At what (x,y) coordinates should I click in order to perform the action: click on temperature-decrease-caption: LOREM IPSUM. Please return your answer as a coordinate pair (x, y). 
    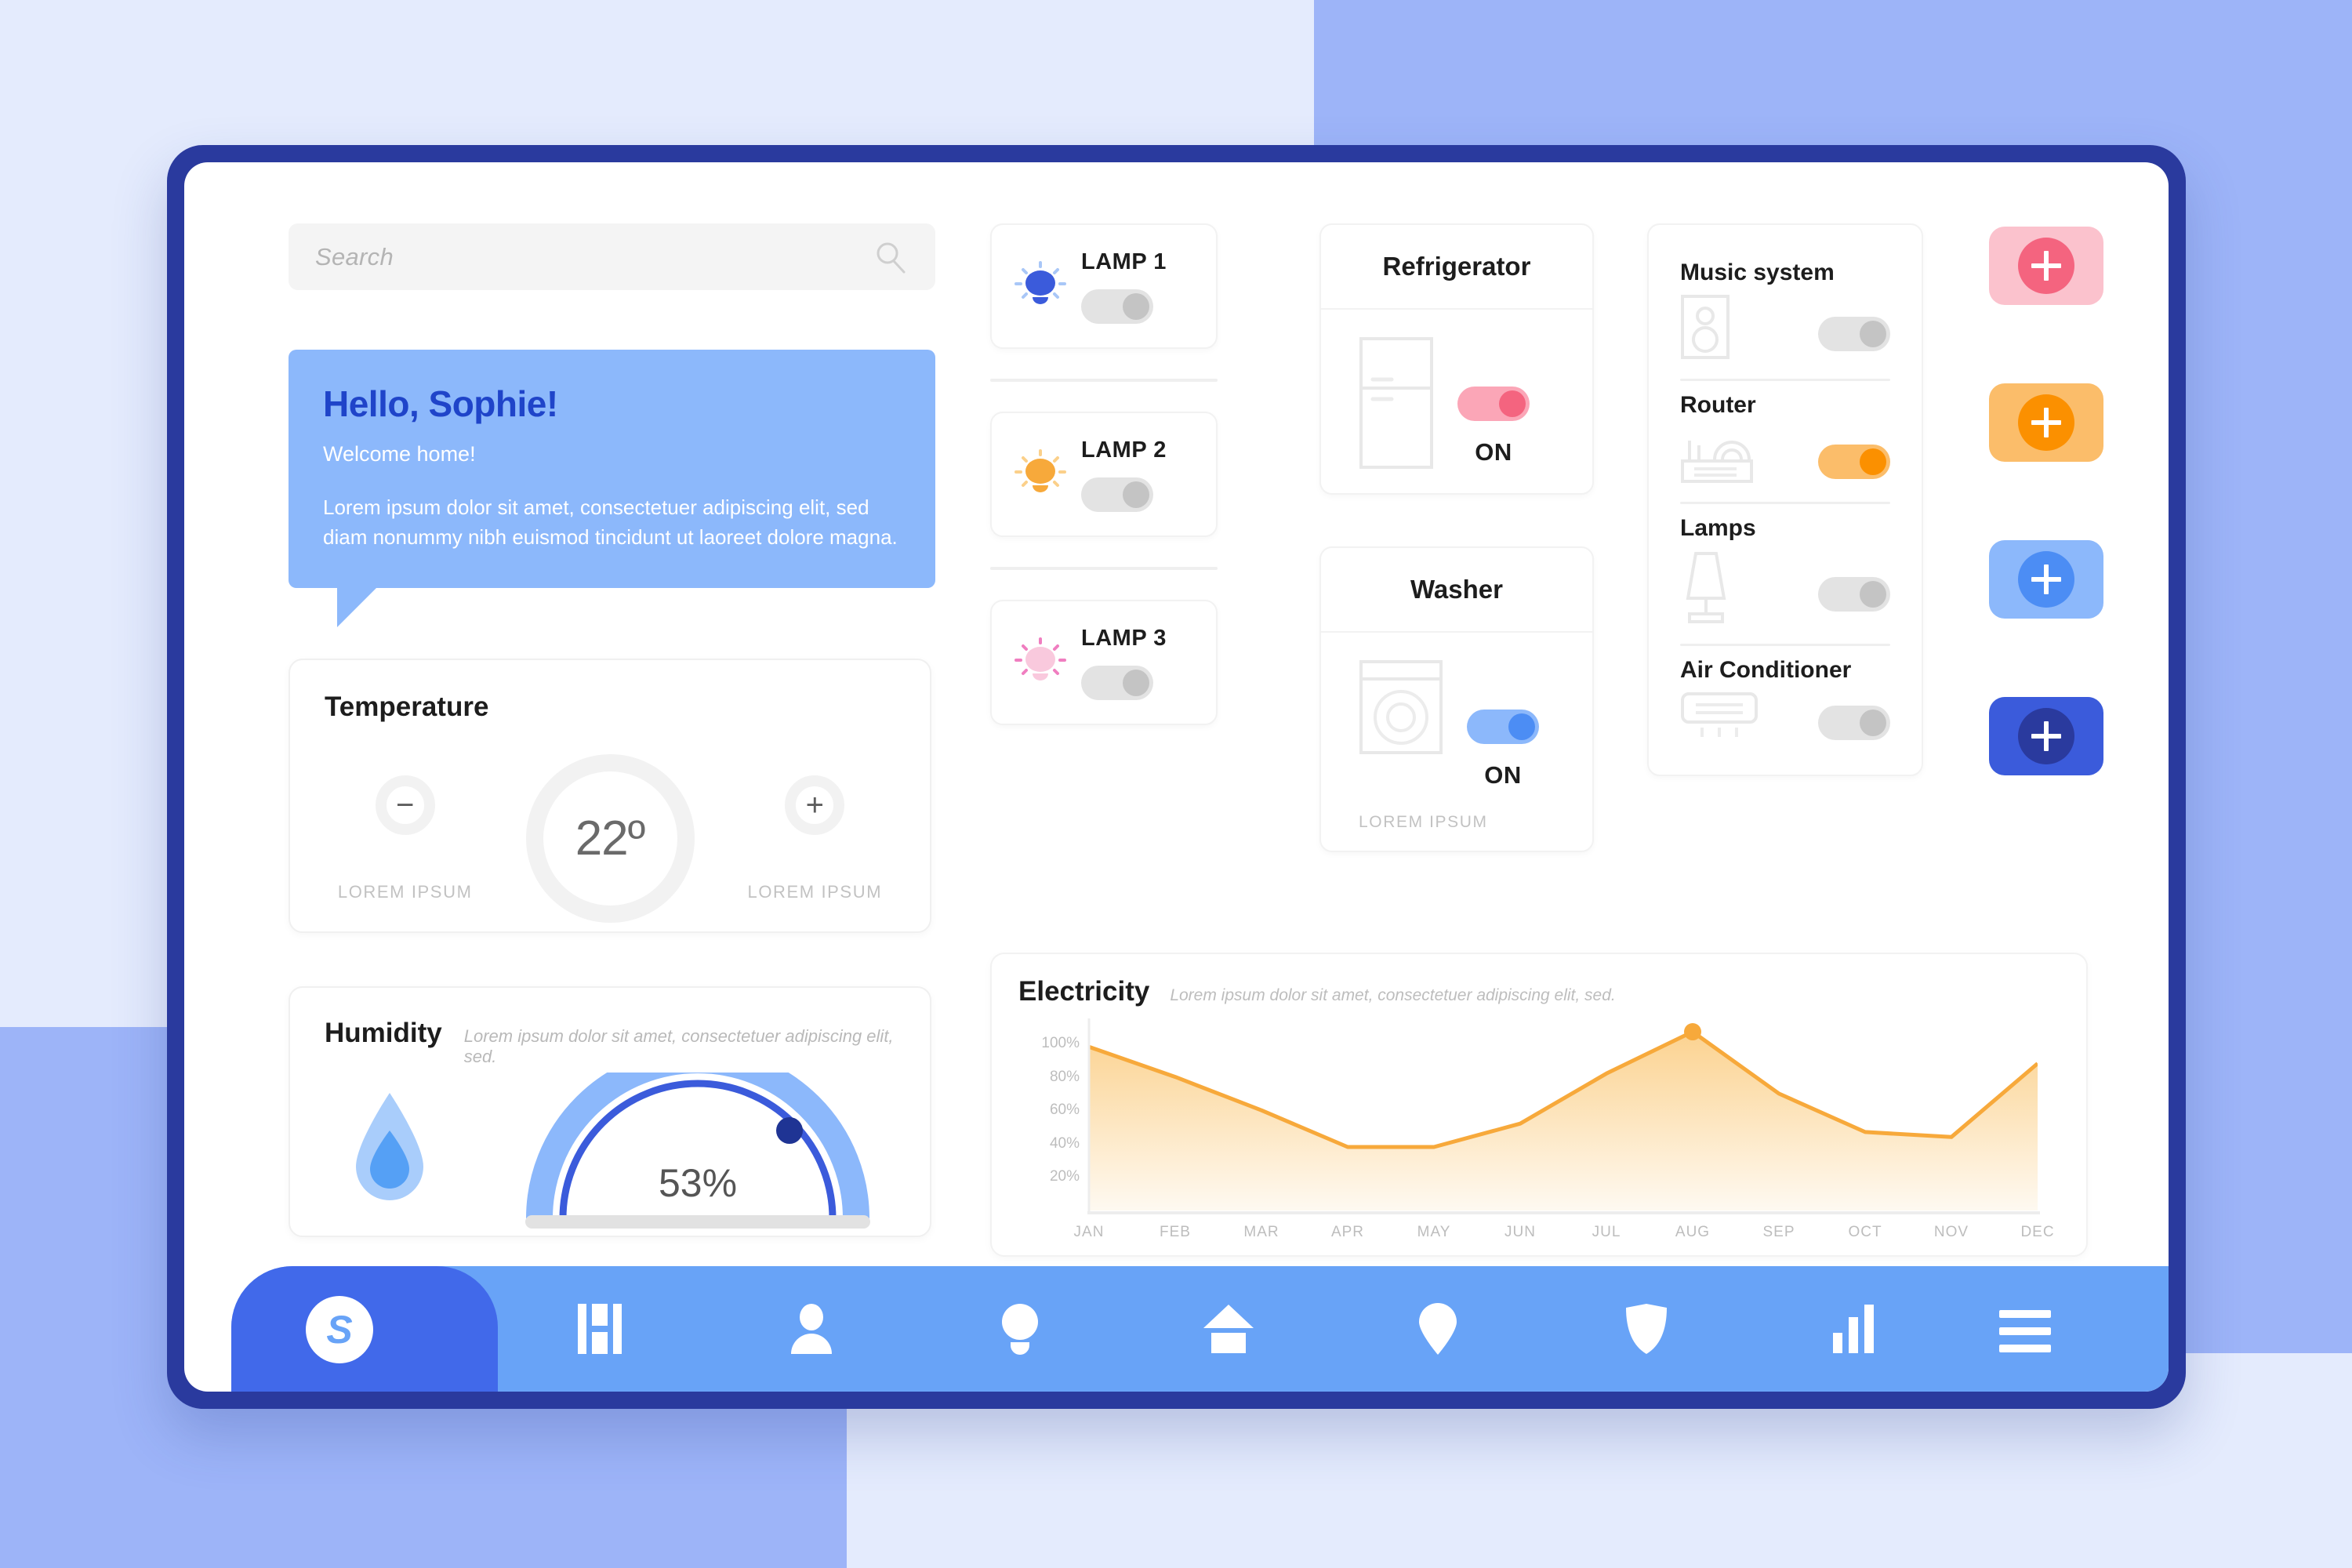
    Looking at the image, I should click on (405, 891).